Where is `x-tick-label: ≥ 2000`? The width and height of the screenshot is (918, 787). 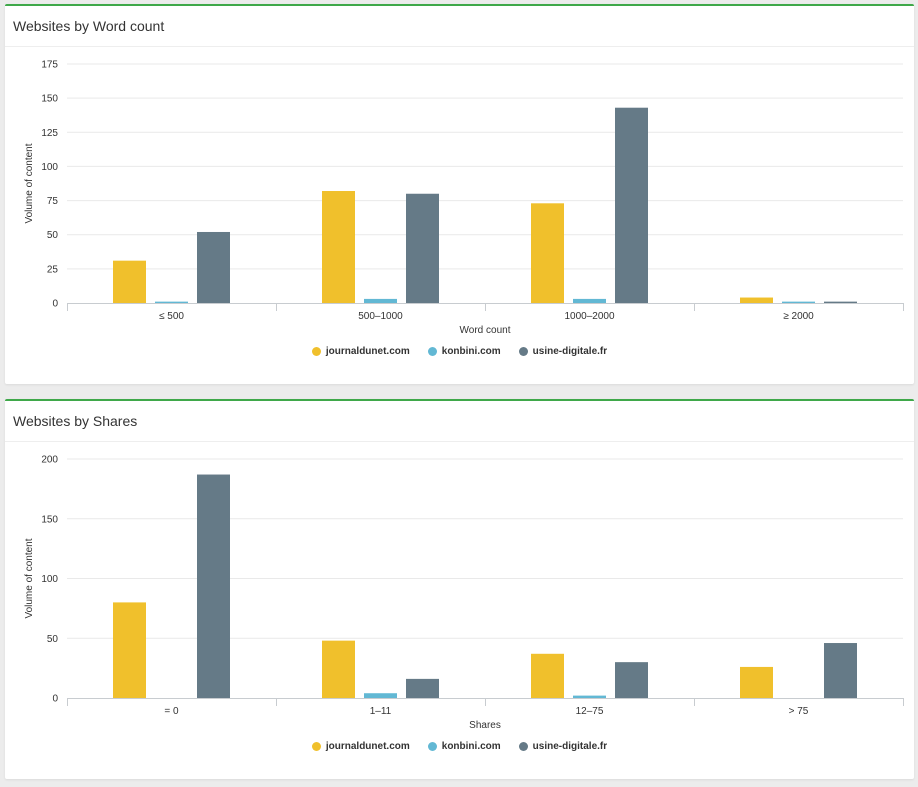 x-tick-label: ≥ 2000 is located at coordinates (798, 316).